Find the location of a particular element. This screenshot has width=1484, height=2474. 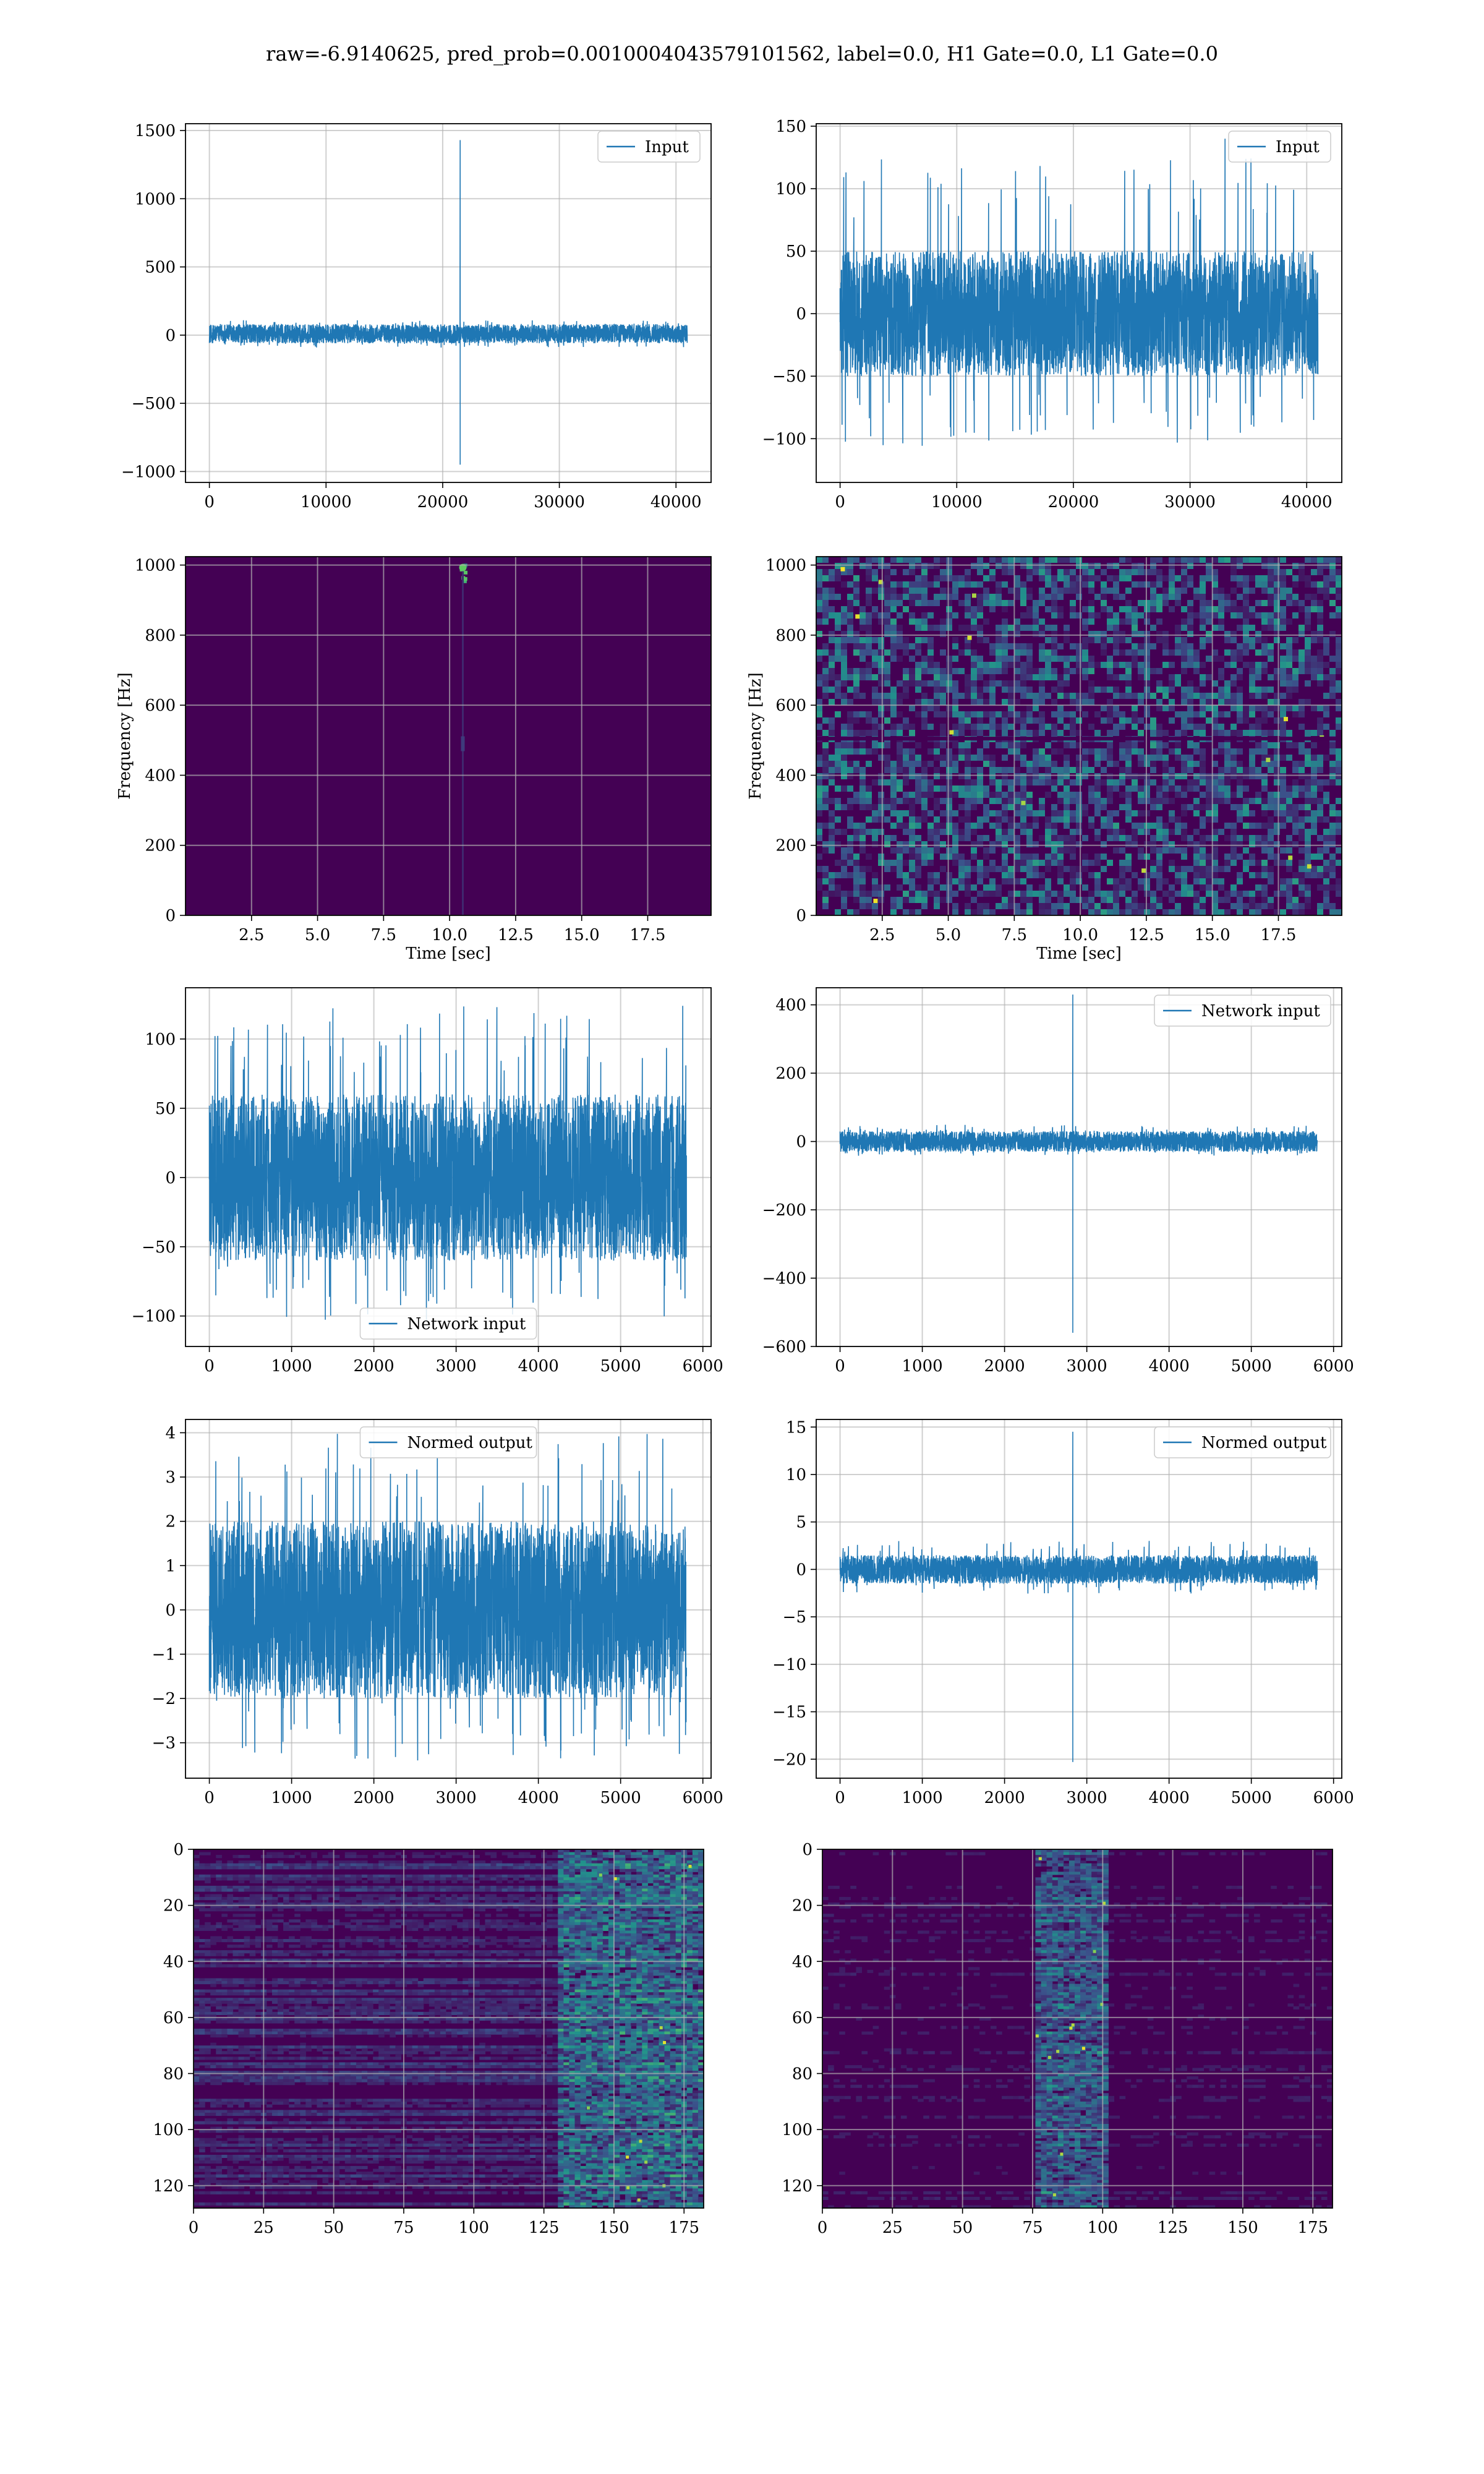

y-tick-label: 200 is located at coordinates (790, 1073).